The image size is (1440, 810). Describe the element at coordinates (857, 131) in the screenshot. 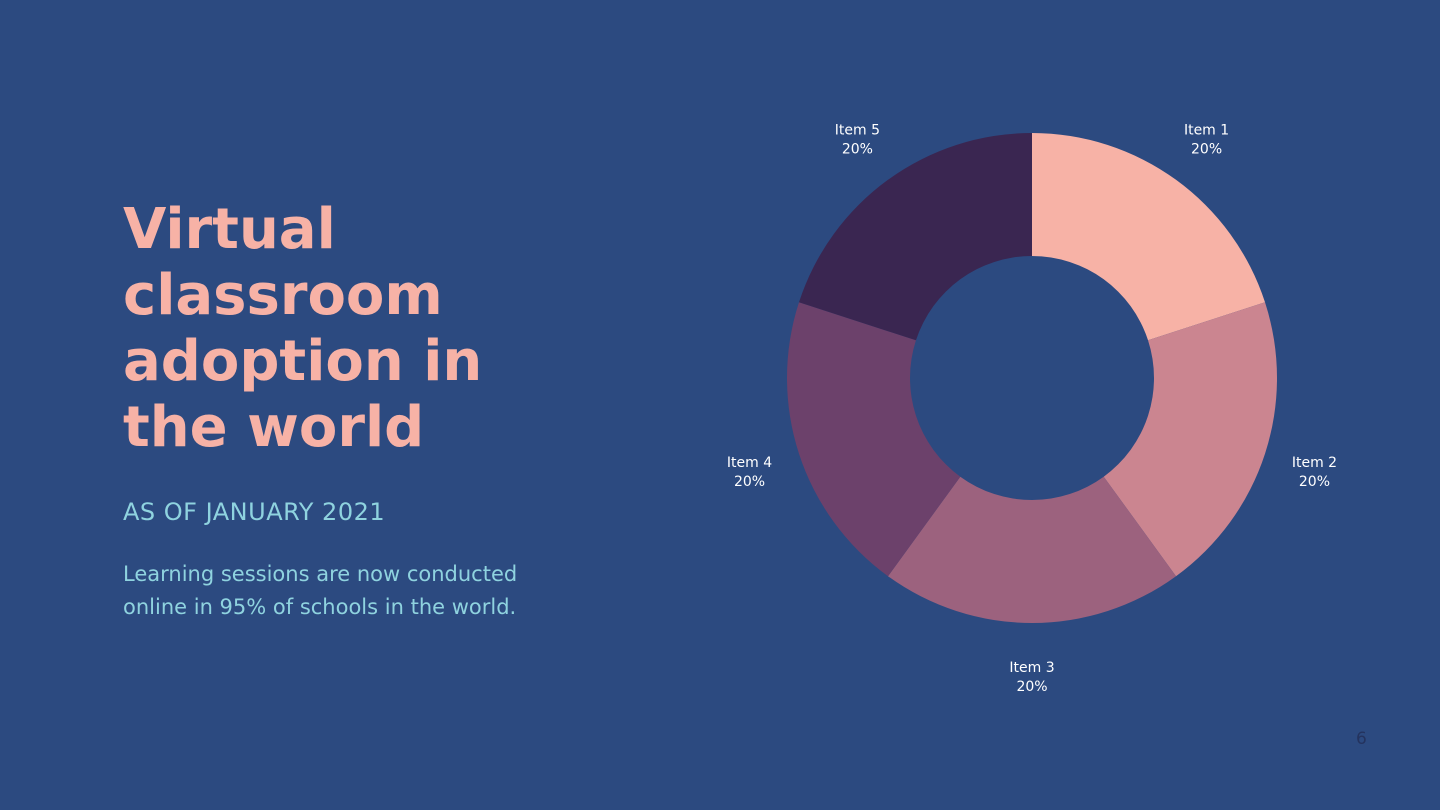

I see `slice-label-name-5: Item 5` at that location.